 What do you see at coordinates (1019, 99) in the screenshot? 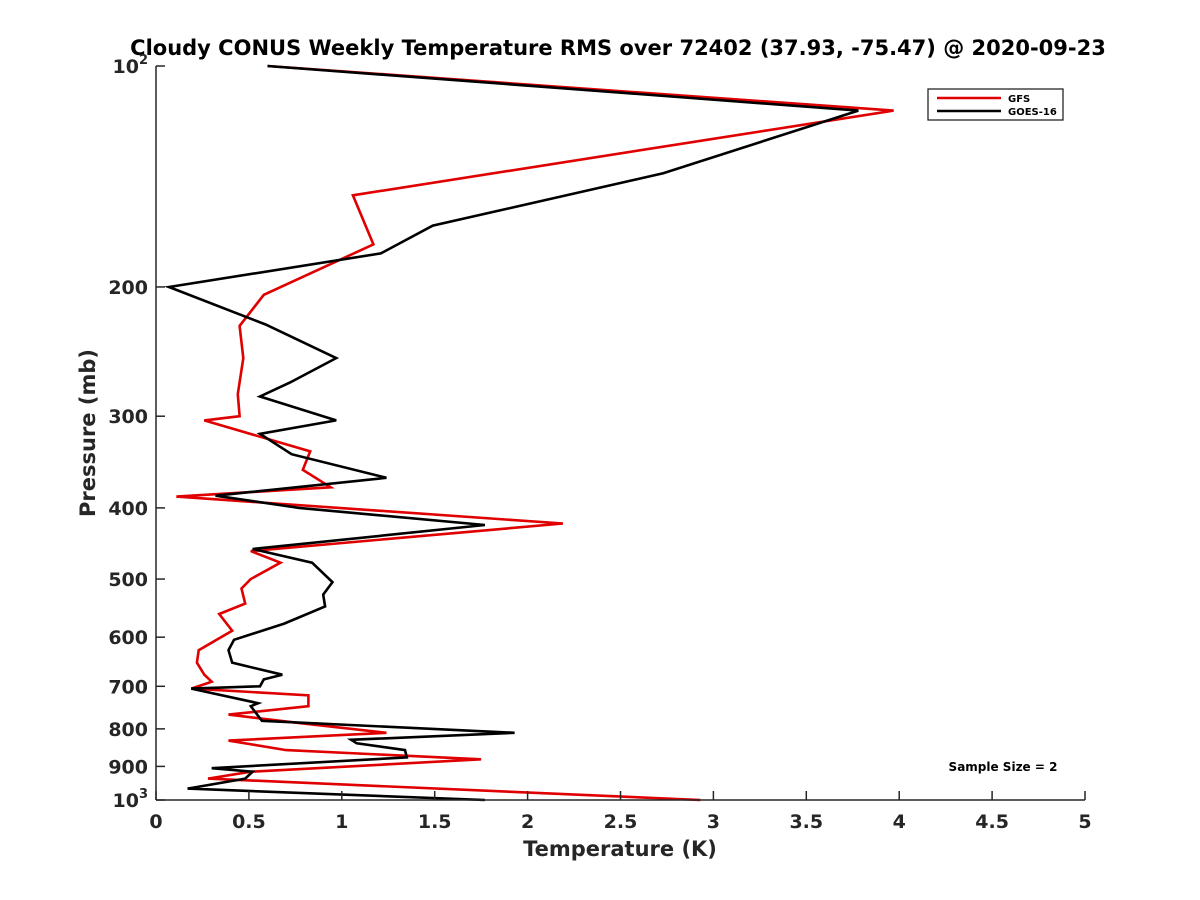
I see `legend-label: GFS` at bounding box center [1019, 99].